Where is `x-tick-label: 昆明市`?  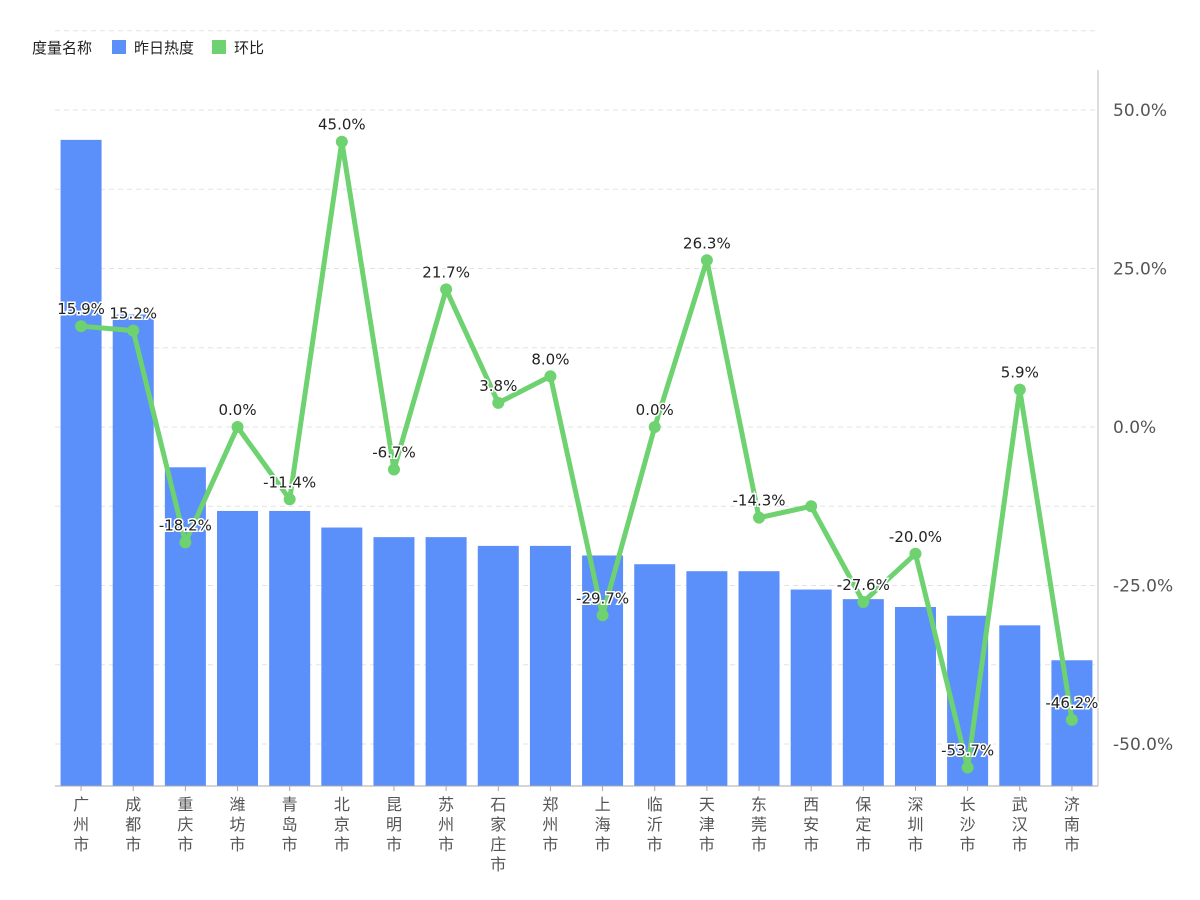
x-tick-label: 昆明市 is located at coordinates (394, 824).